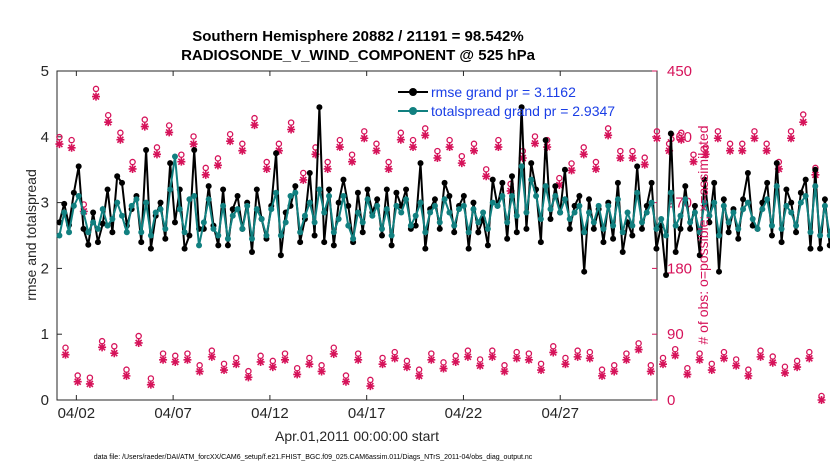 The height and width of the screenshot is (470, 830). Describe the element at coordinates (51, 236) in the screenshot. I see `y-axis-left: 0 1 2 3 4 5` at that location.